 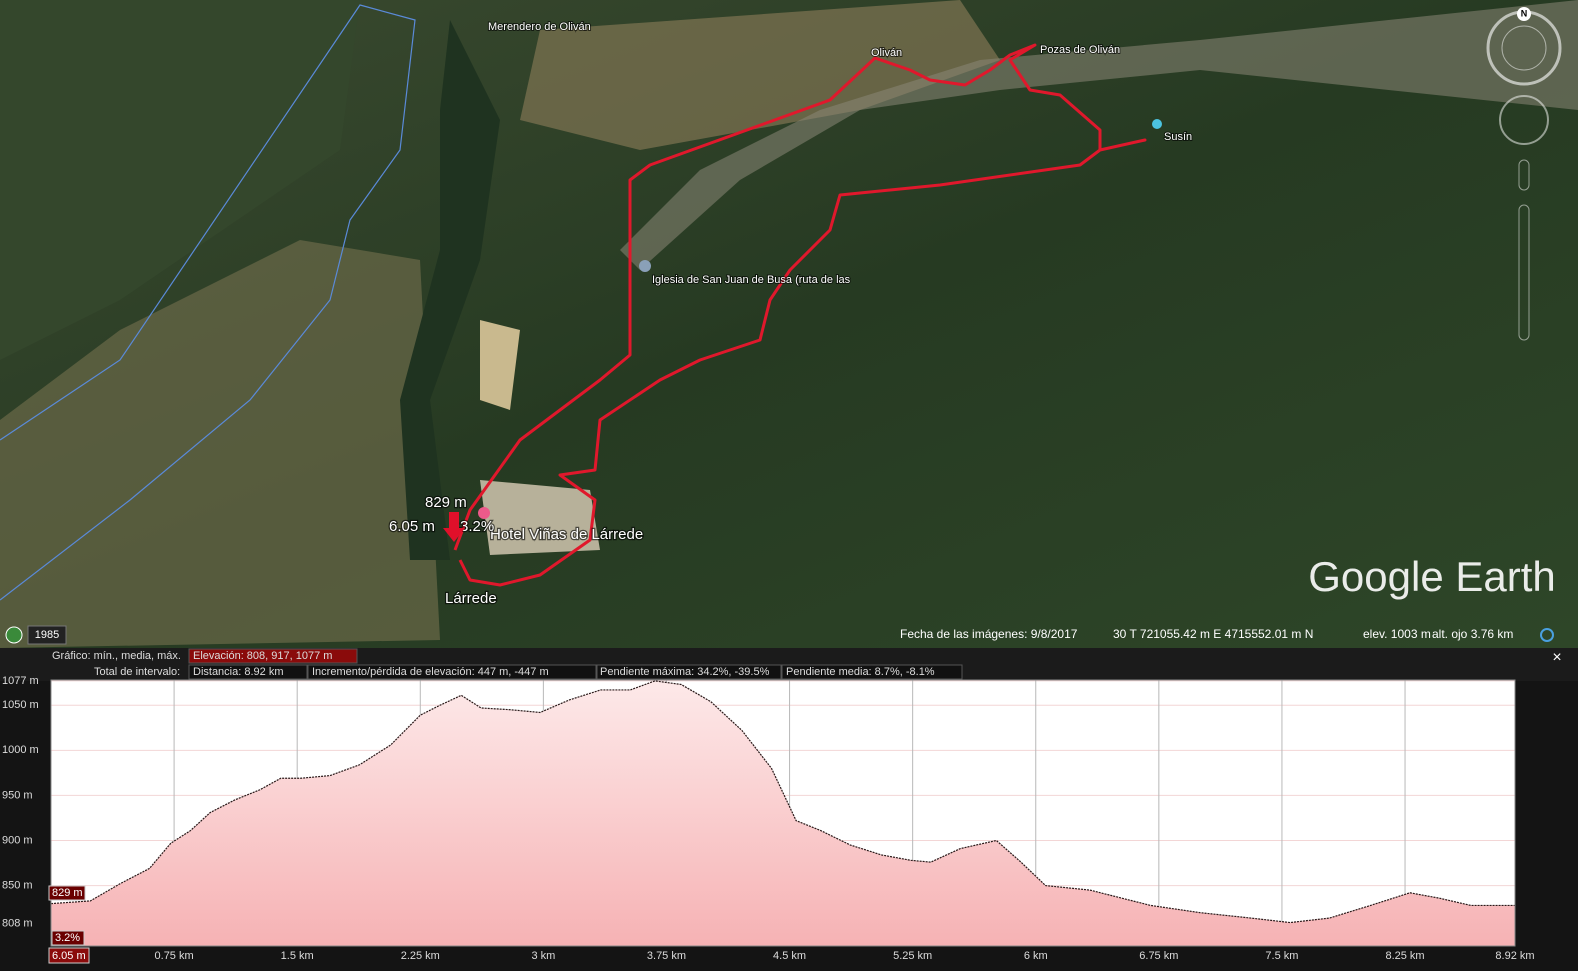 I want to click on year: 1985, so click(x=47, y=635).